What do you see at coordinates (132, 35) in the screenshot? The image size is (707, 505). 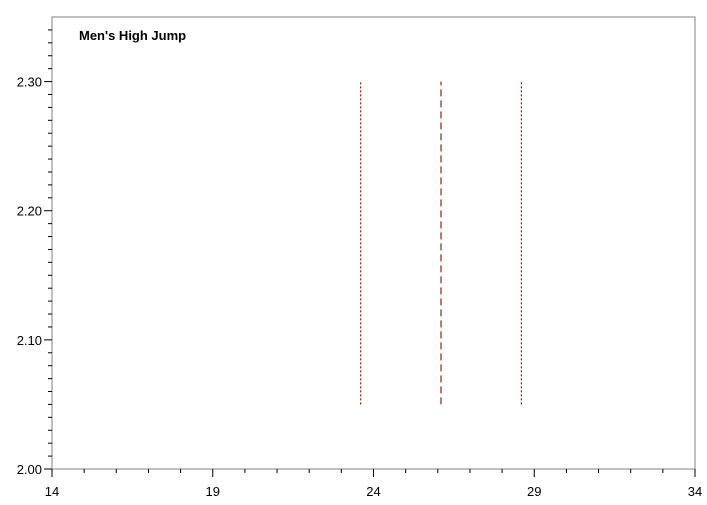 I see `chart-title: Men's High Jump` at bounding box center [132, 35].